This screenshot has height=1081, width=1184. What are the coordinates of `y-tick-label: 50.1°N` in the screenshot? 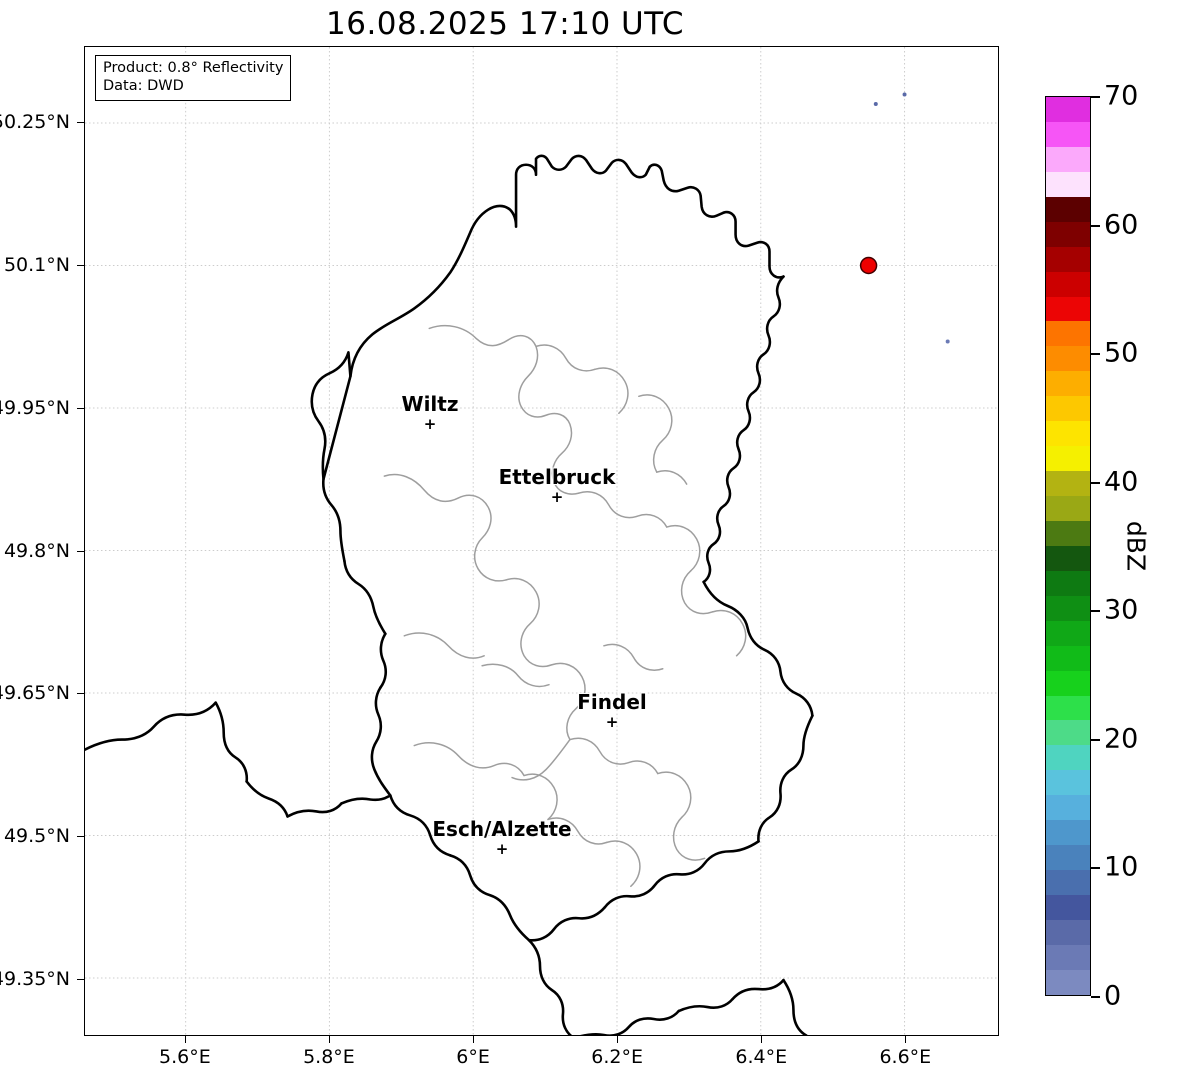 It's located at (36, 264).